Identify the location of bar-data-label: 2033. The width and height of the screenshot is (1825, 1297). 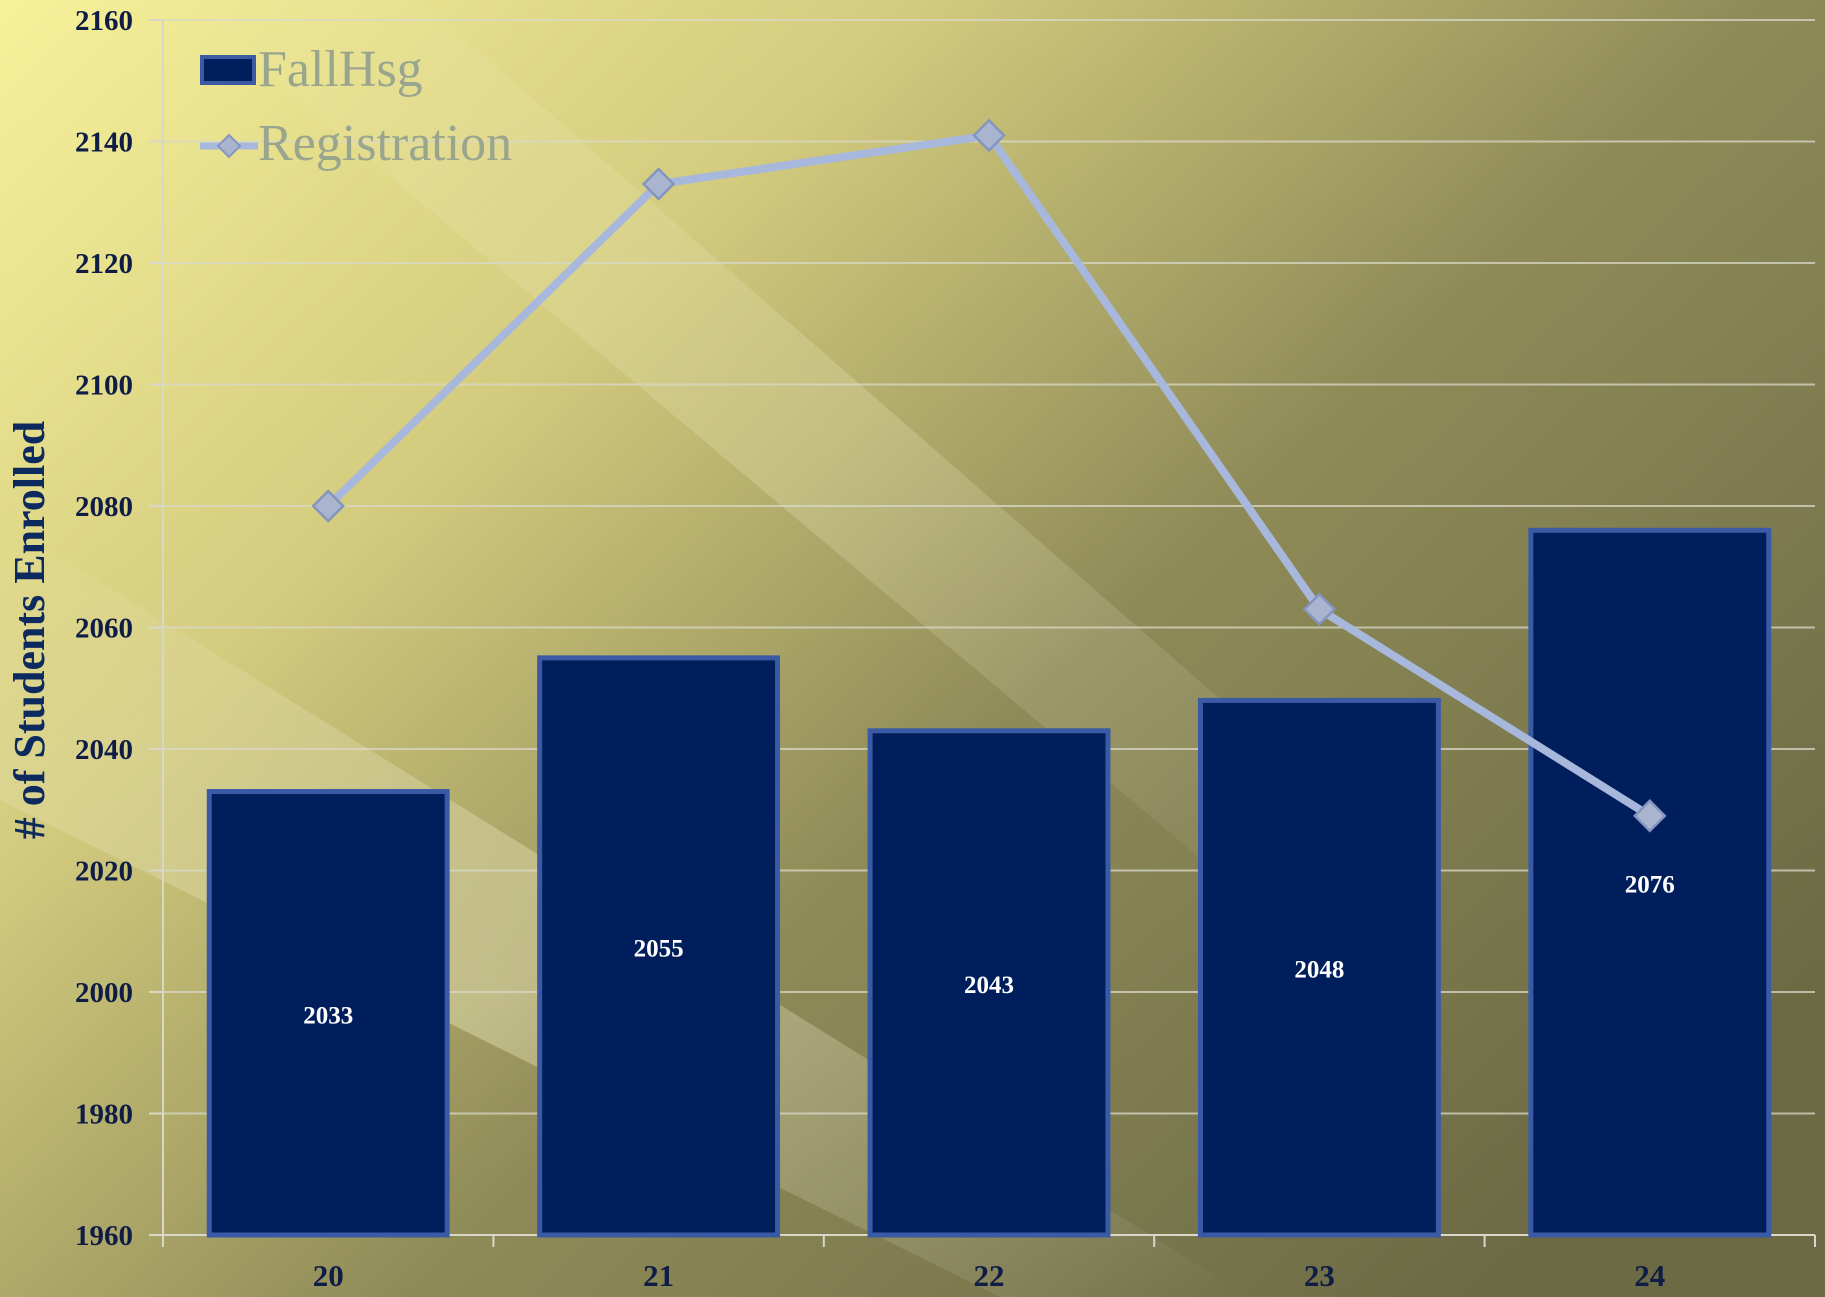
(328, 1015).